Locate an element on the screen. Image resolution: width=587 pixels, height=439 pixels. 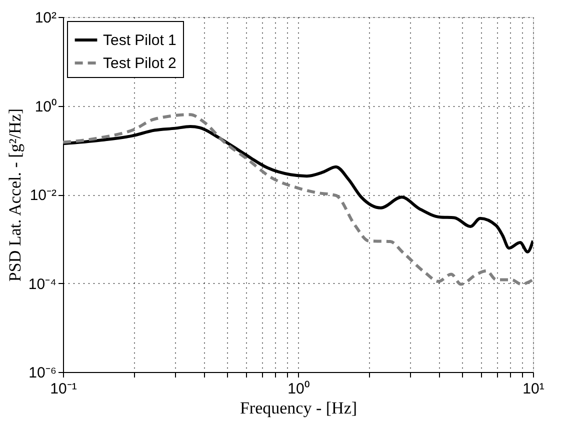
x-tick-label: 10⁻¹ is located at coordinates (63, 389).